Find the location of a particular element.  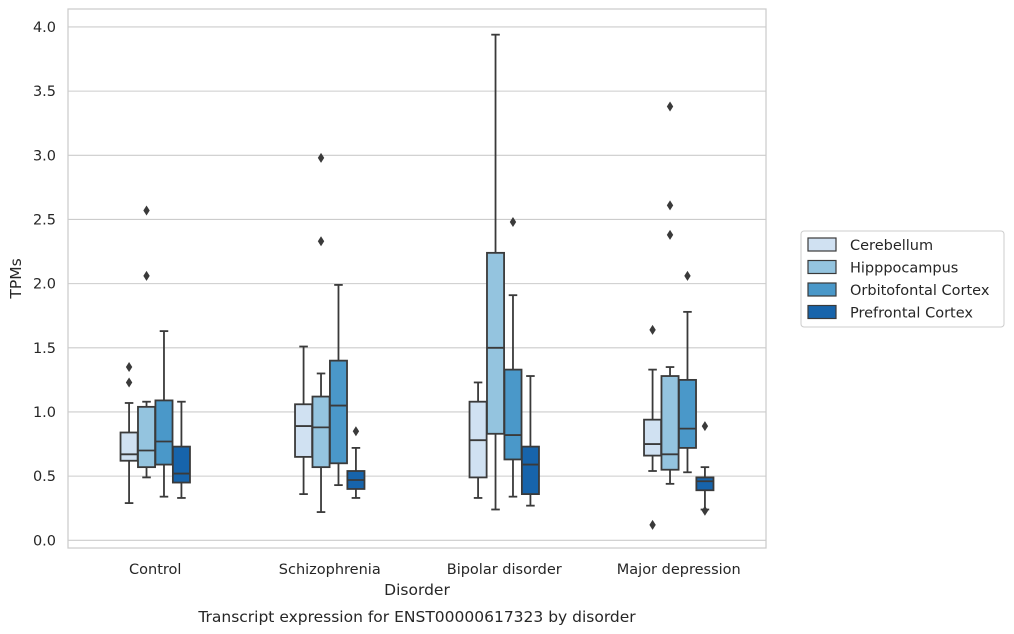

y-tick-label: 1.5 is located at coordinates (44, 349).